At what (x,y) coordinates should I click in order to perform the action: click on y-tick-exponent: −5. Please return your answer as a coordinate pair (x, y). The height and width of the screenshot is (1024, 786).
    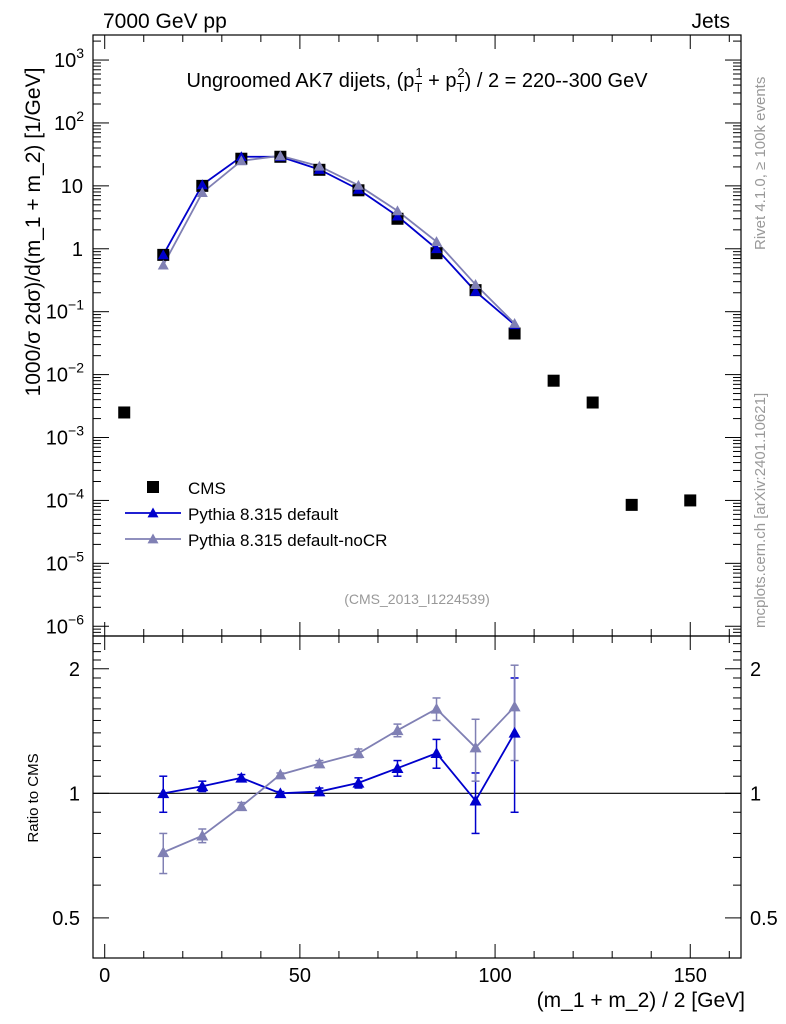
    Looking at the image, I should click on (76, 556).